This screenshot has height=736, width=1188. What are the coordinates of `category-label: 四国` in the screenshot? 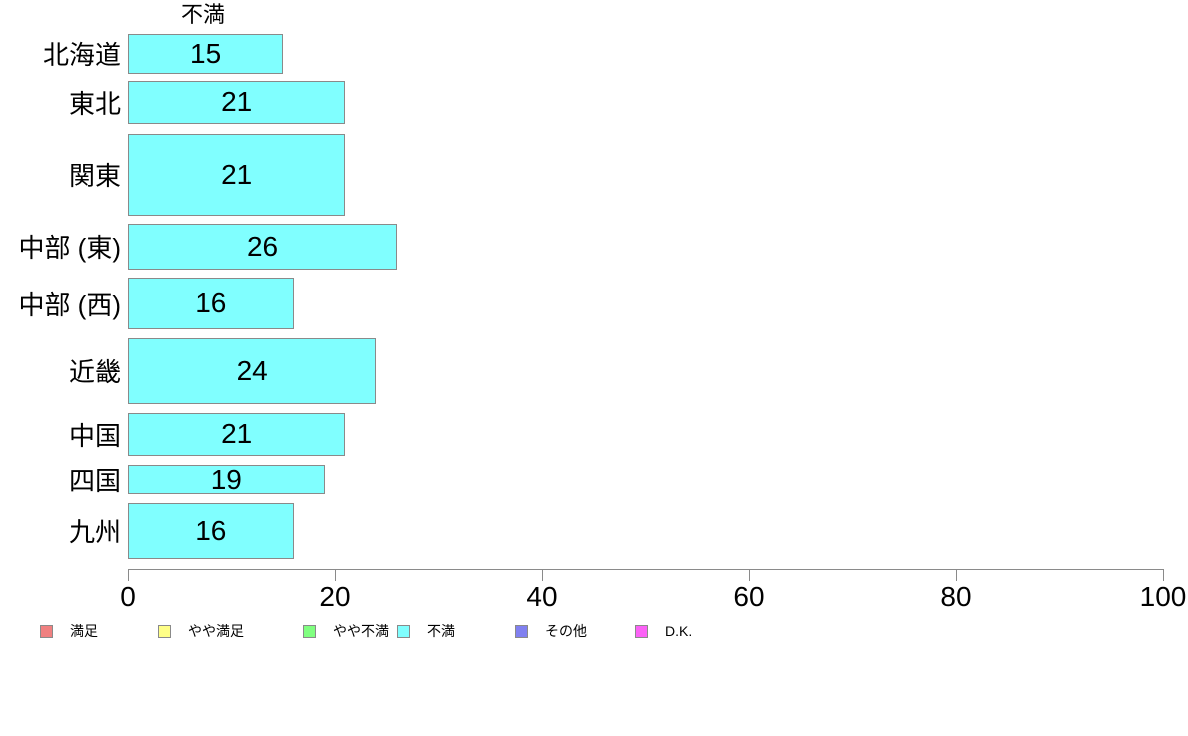 It's located at (94, 481).